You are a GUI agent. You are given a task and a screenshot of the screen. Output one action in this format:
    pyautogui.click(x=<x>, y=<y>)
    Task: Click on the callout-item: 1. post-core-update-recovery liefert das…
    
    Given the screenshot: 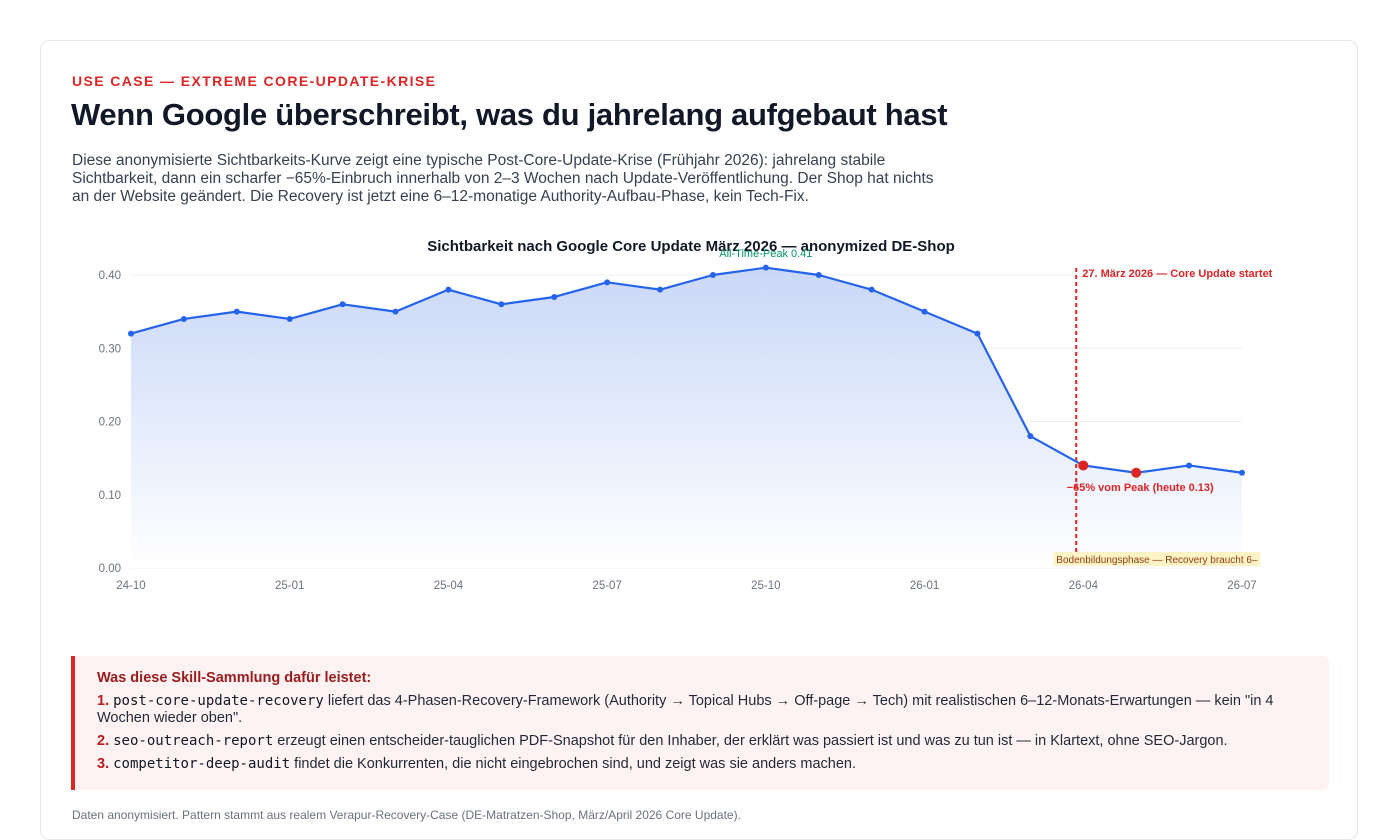 What is the action you would take?
    pyautogui.click(x=702, y=710)
    